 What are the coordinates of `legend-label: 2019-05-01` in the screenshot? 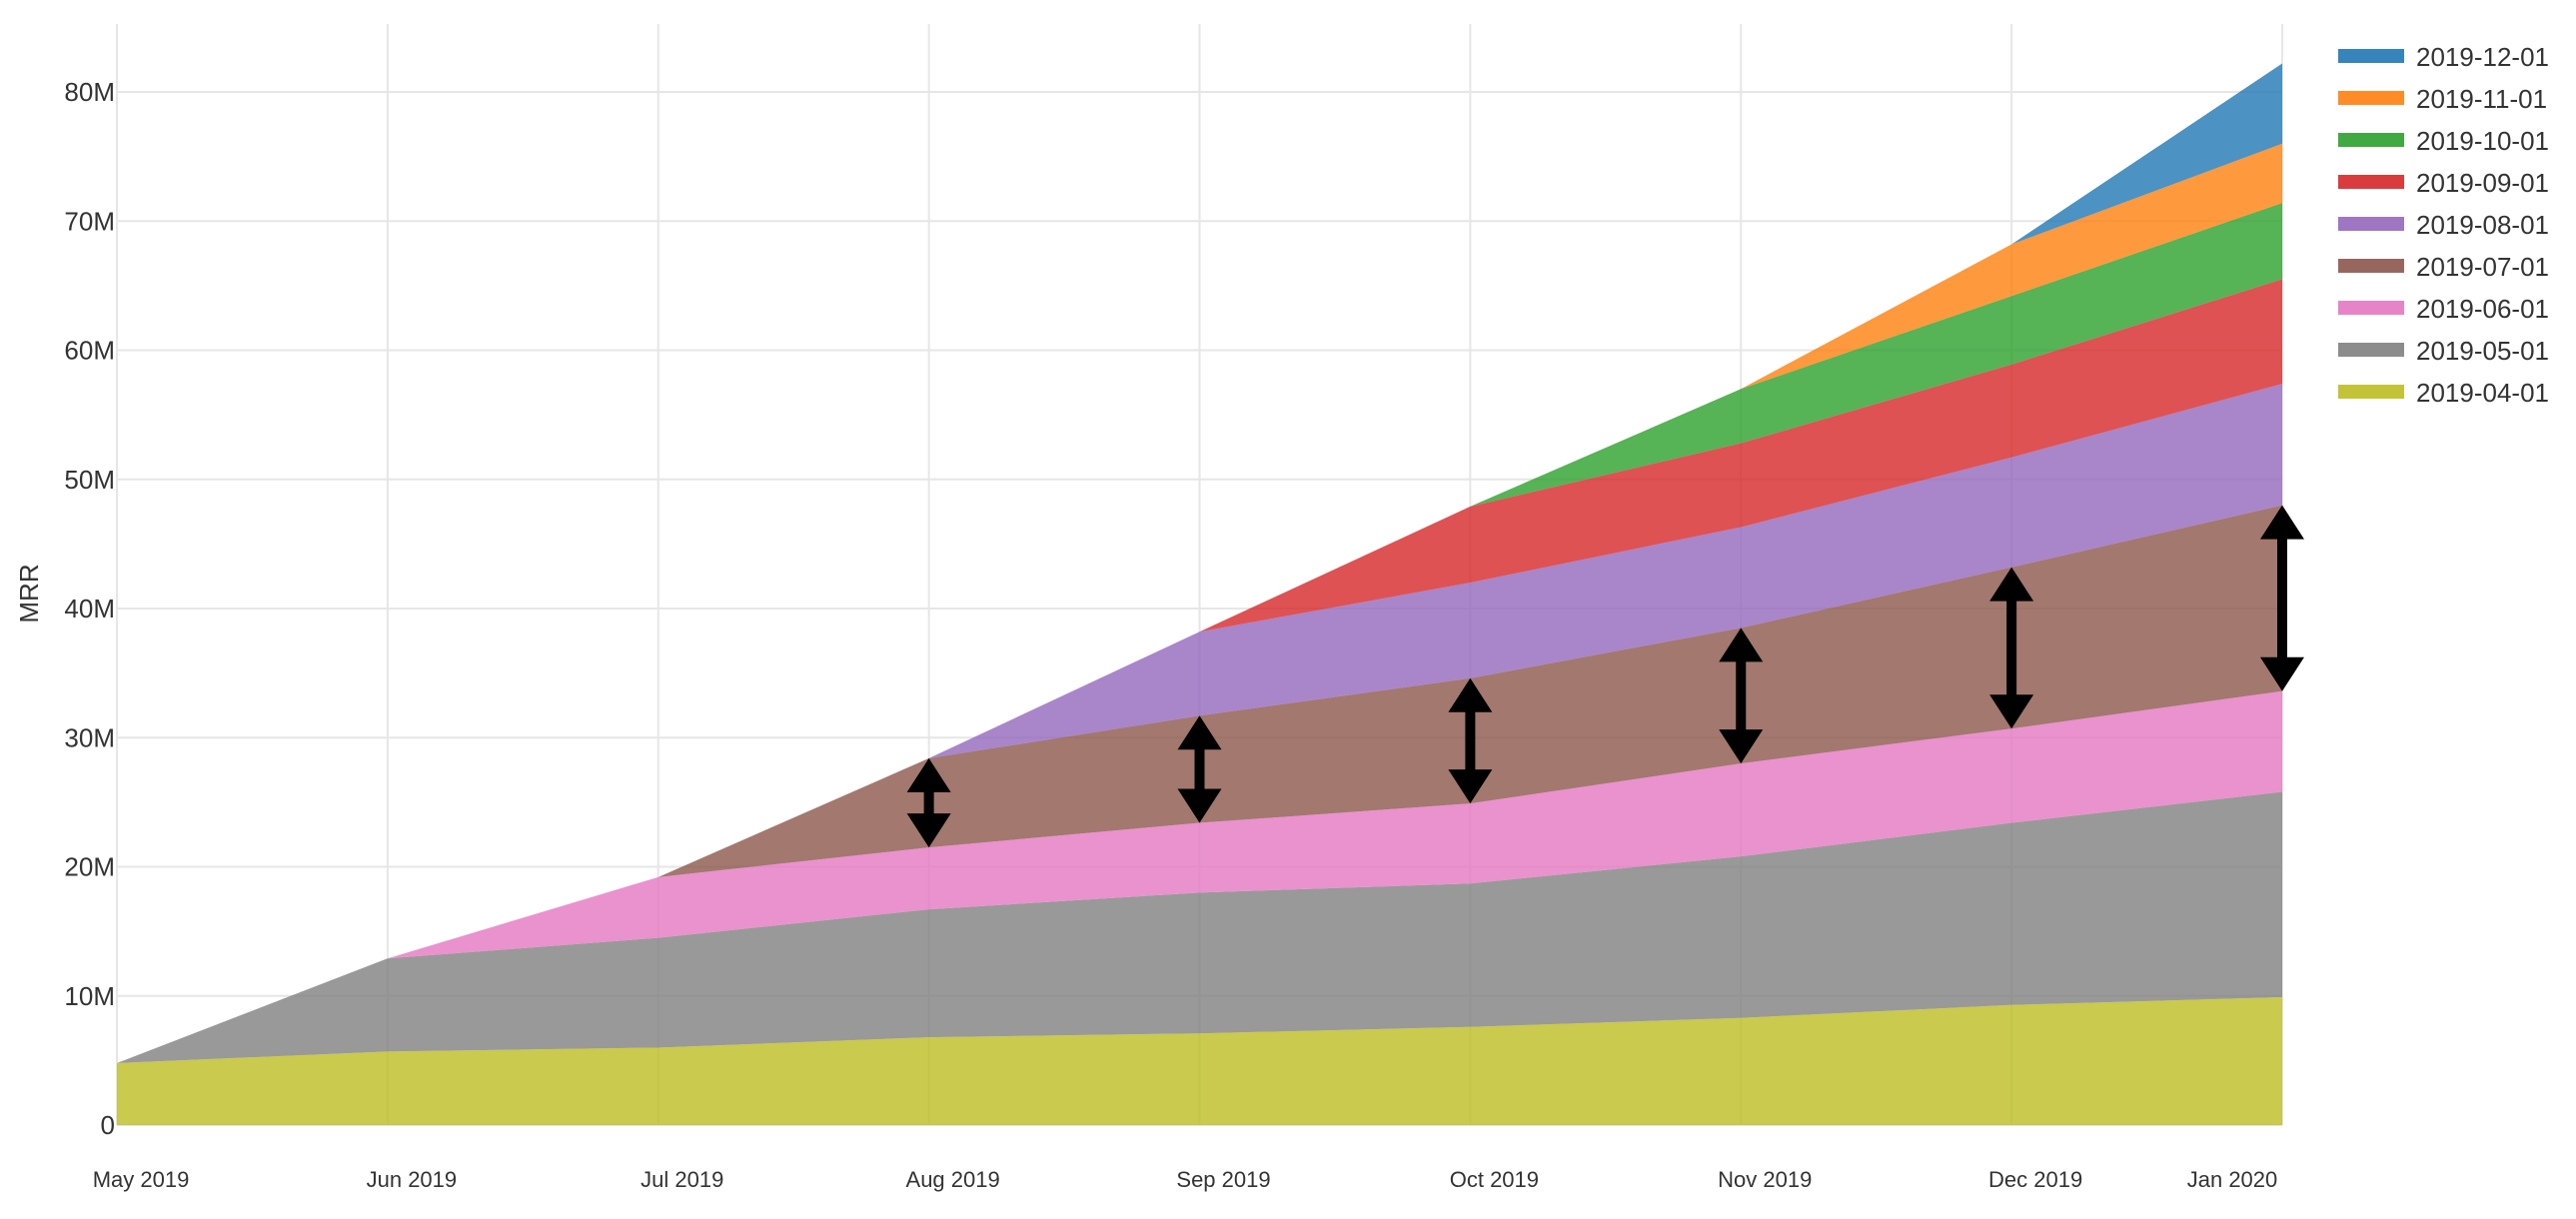 It's located at (2482, 351).